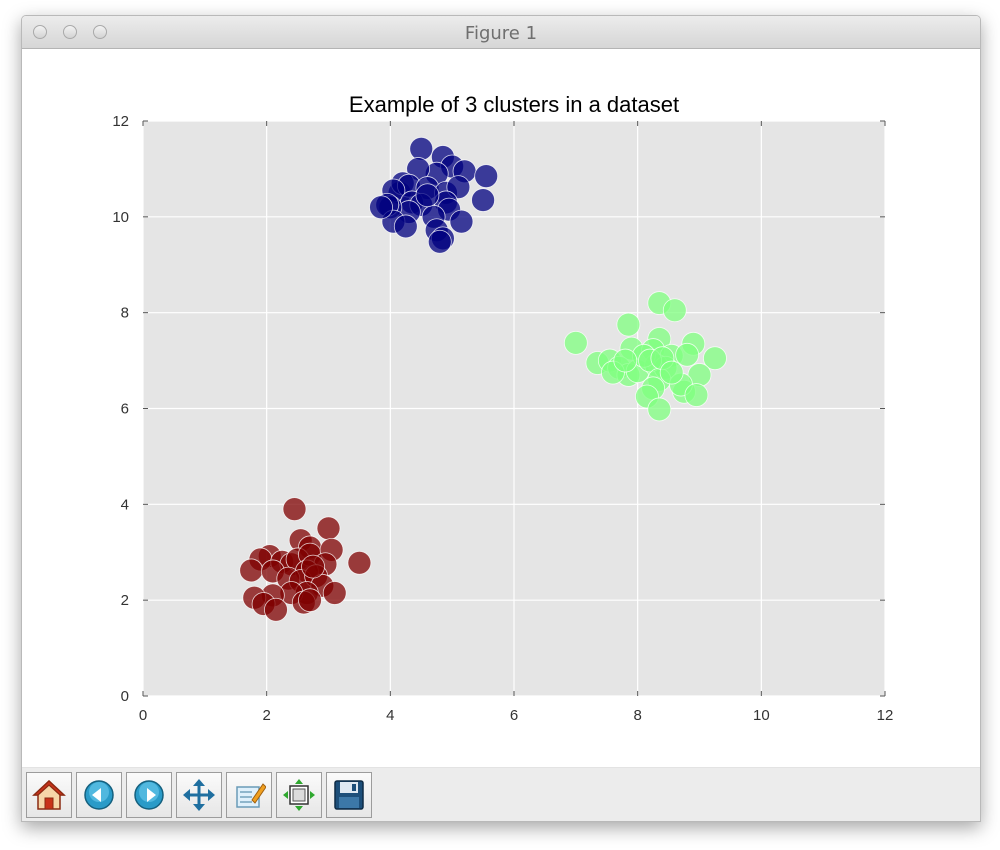 The height and width of the screenshot is (850, 1000). I want to click on close-window-button, so click(40, 32).